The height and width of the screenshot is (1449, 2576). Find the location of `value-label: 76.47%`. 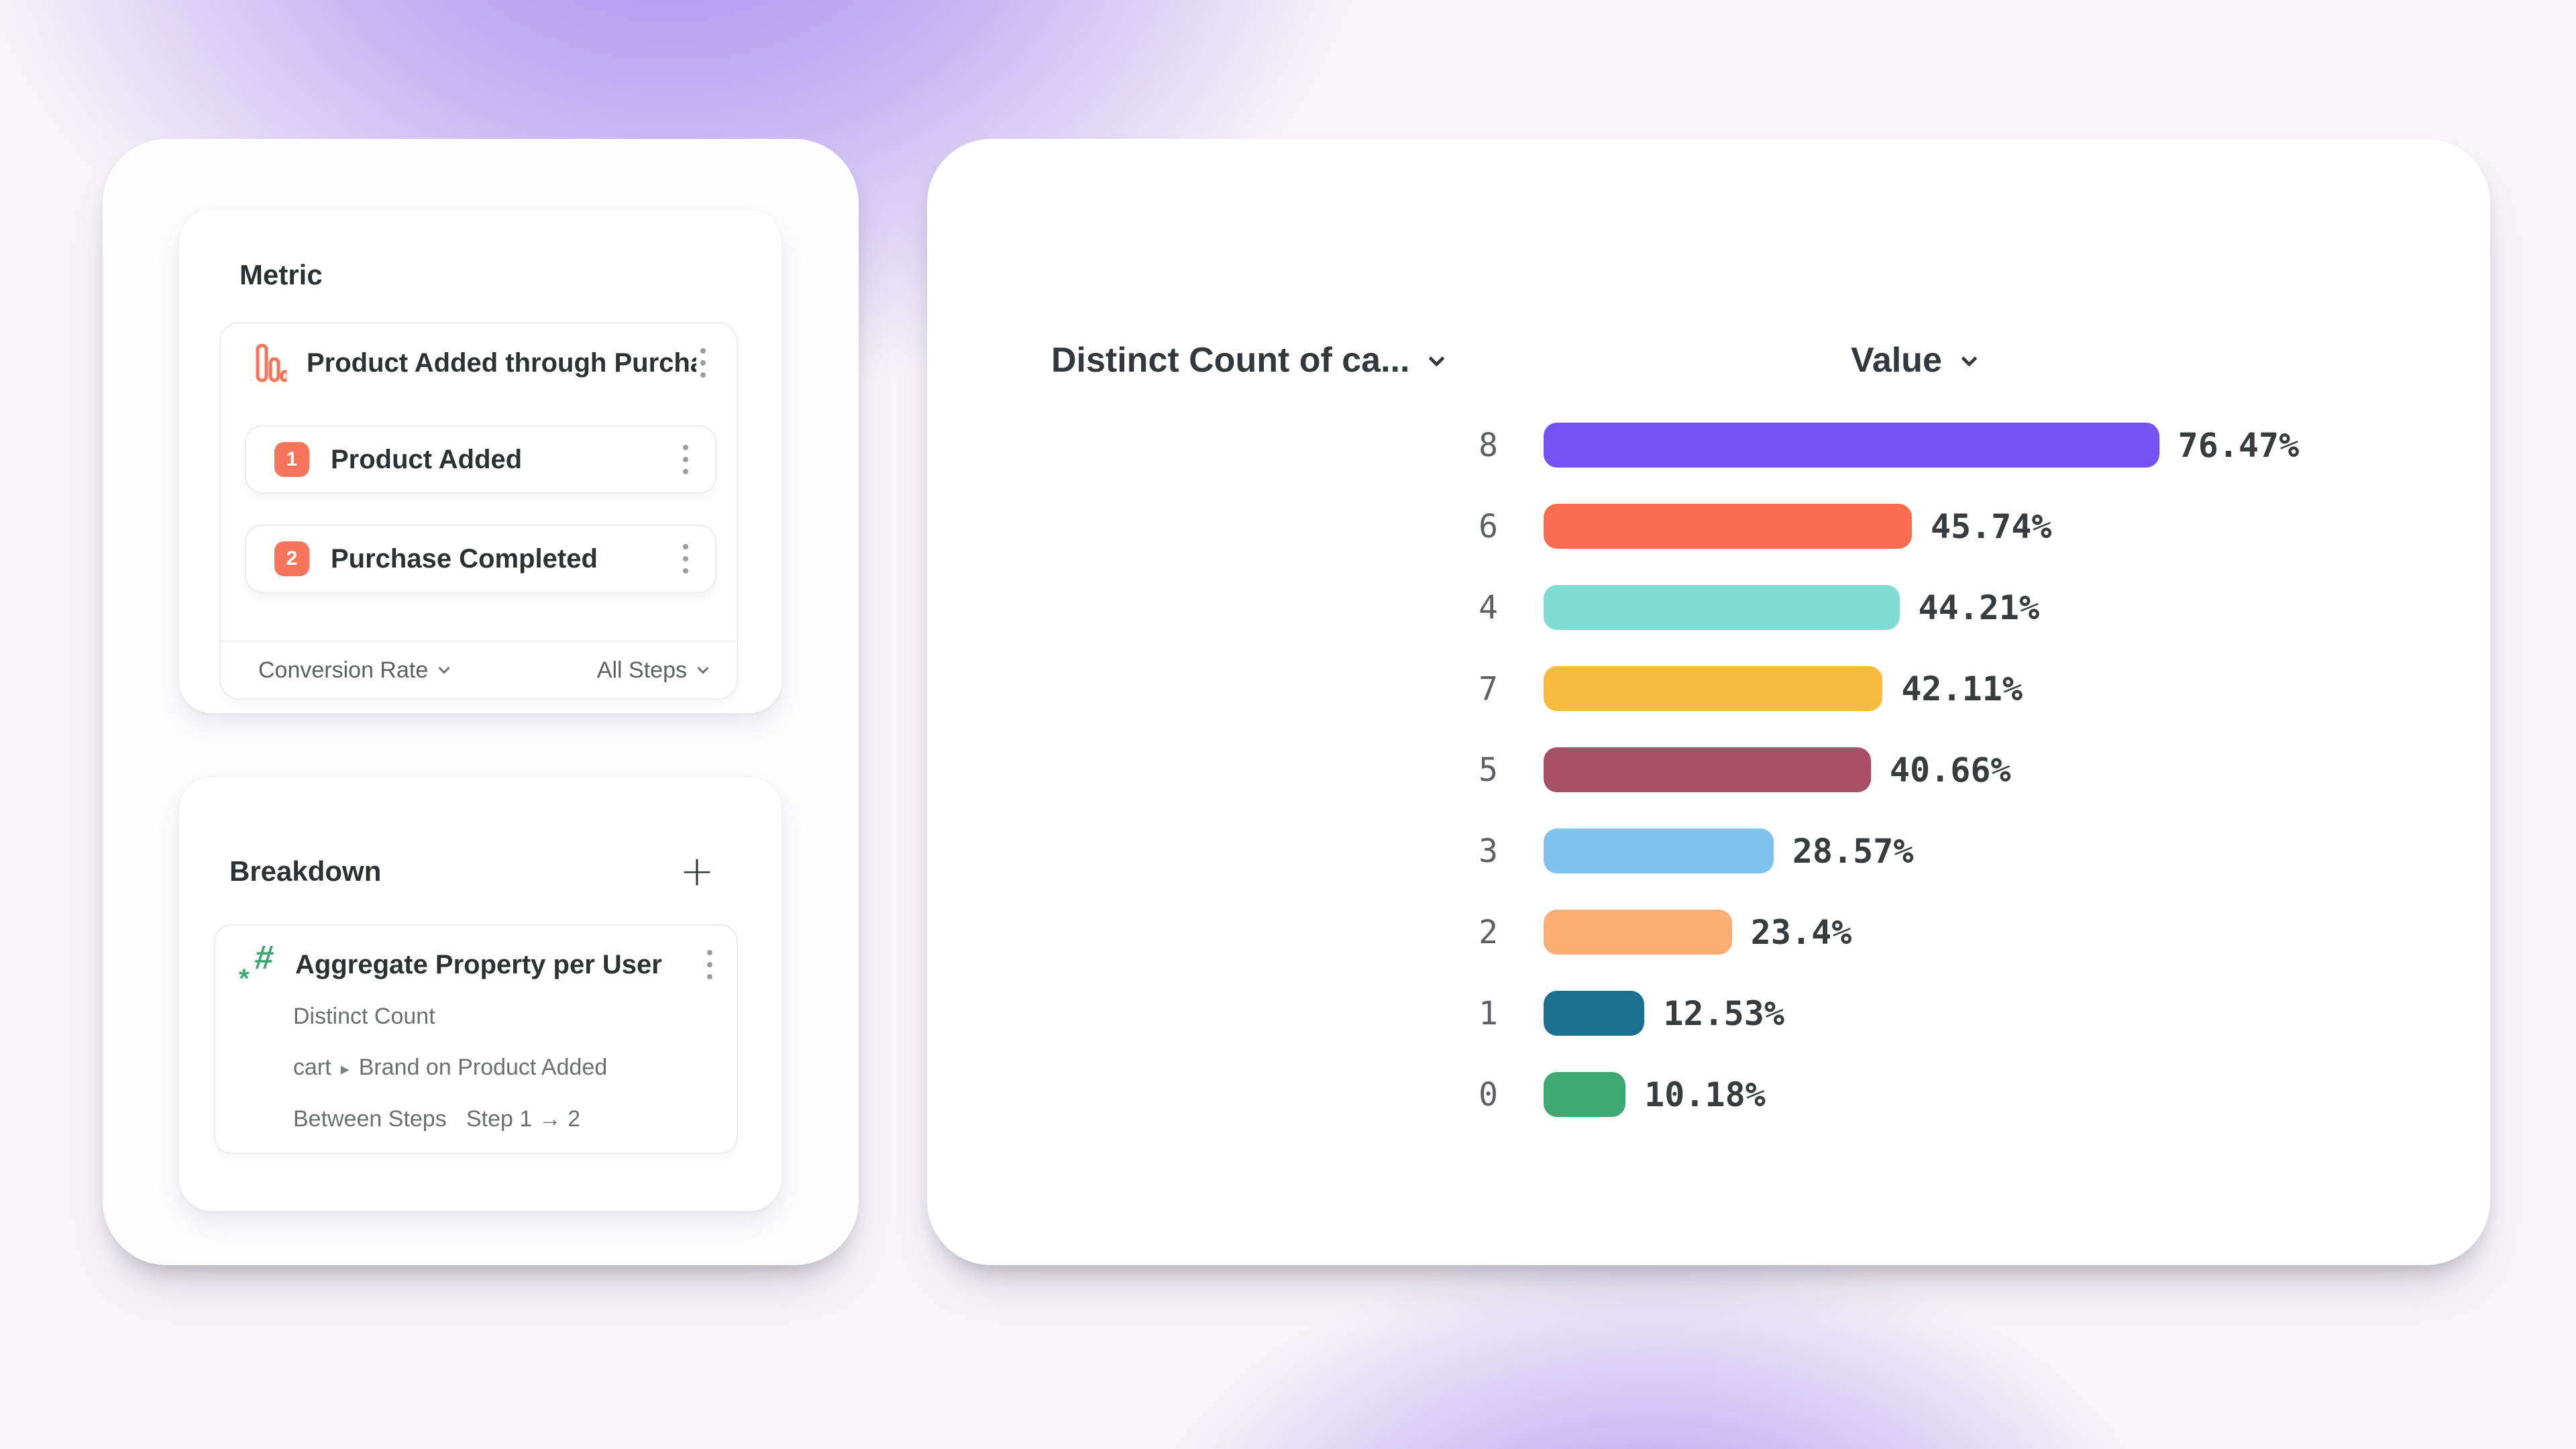

value-label: 76.47% is located at coordinates (2239, 445).